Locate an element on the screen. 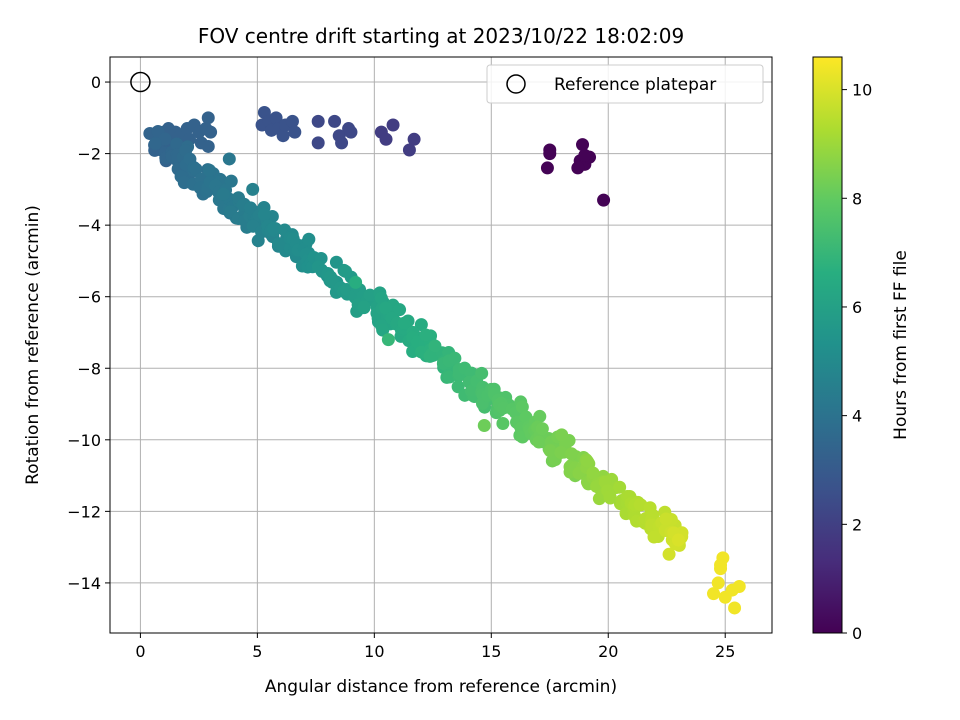 The image size is (960, 720). colorbar-ticks: 0 2 4 6 8 10 is located at coordinates (857, 362).